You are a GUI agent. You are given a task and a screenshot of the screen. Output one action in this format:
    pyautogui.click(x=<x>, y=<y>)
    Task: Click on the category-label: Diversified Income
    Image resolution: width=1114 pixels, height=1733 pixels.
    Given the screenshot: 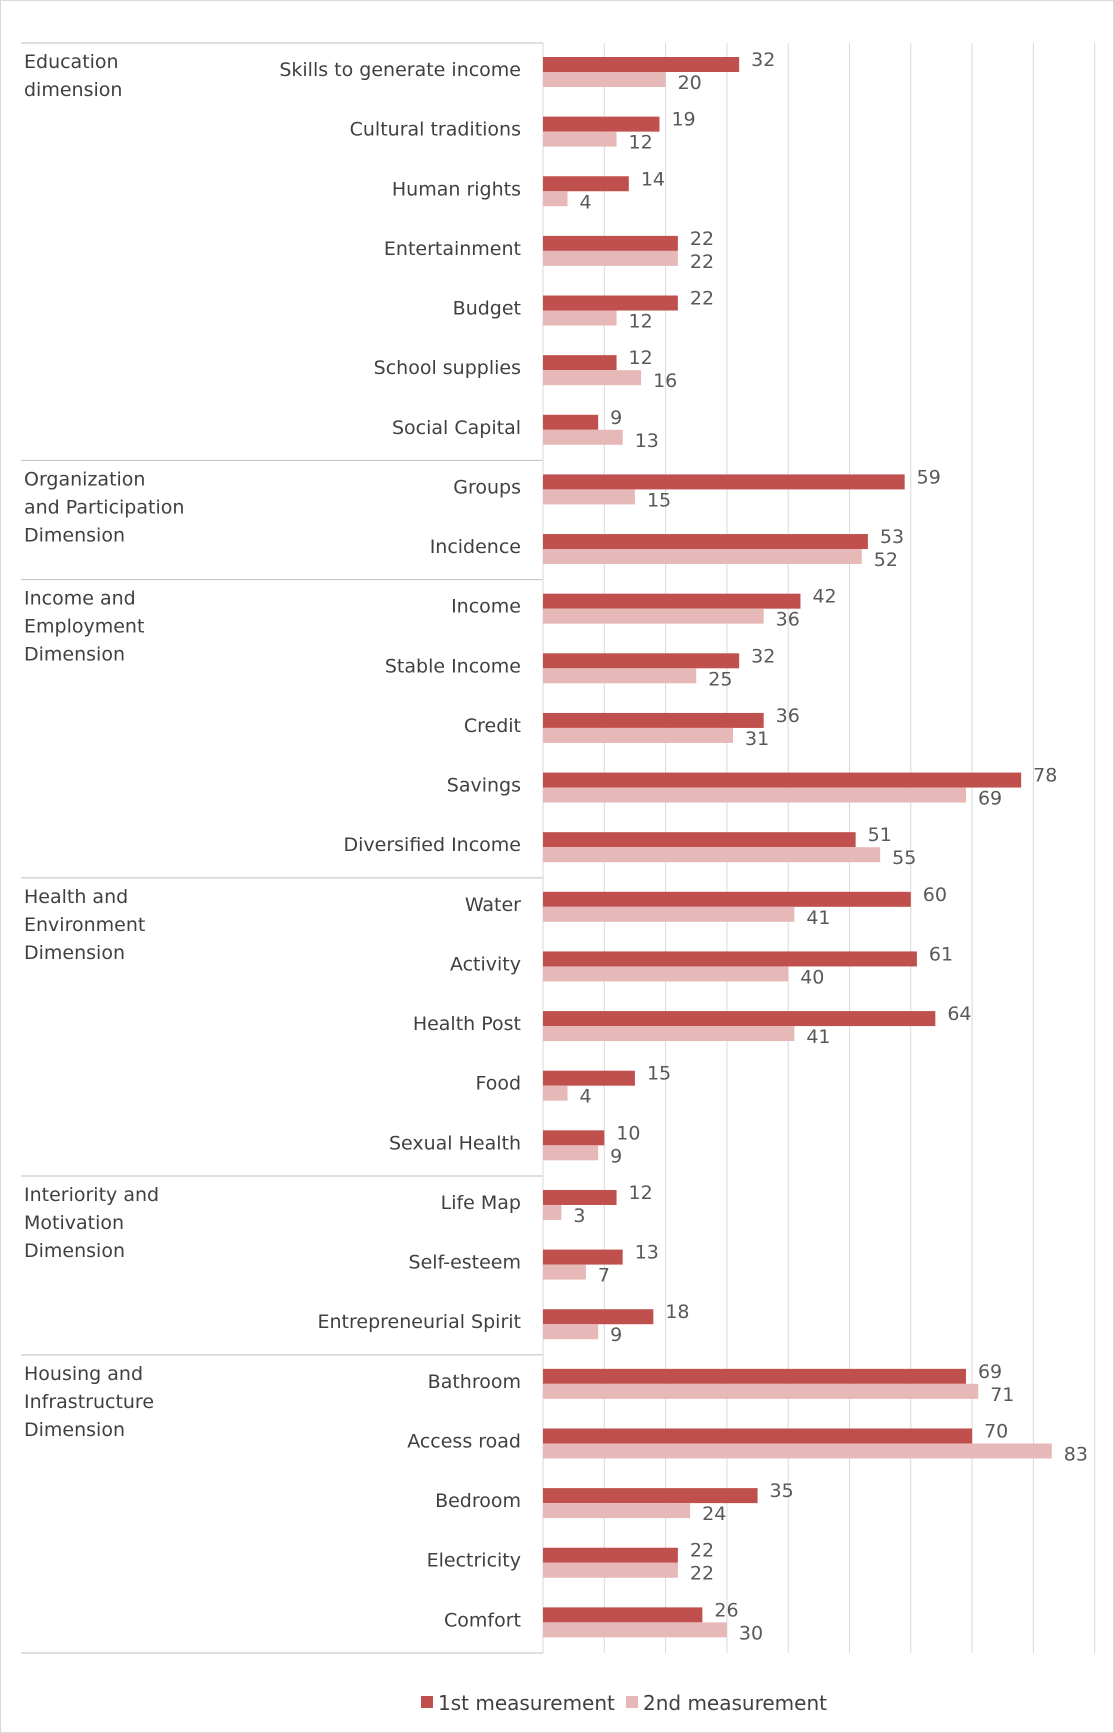 What is the action you would take?
    pyautogui.click(x=432, y=845)
    